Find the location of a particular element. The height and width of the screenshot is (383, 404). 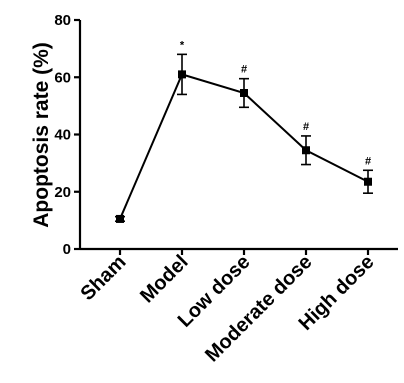

y-tick-label: 0 is located at coordinates (67, 249).